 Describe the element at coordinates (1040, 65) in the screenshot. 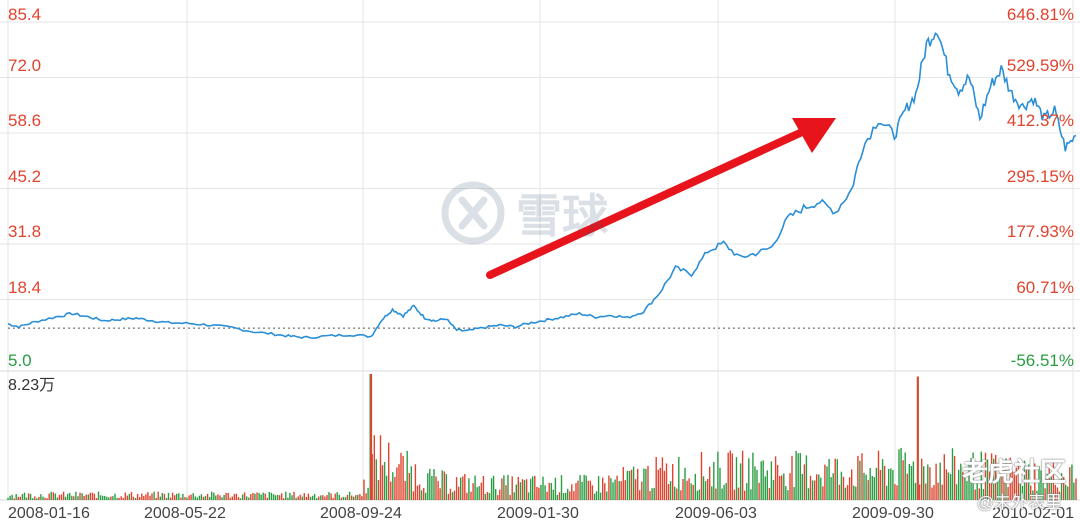

I see `right-tick-label: 529.59%` at that location.